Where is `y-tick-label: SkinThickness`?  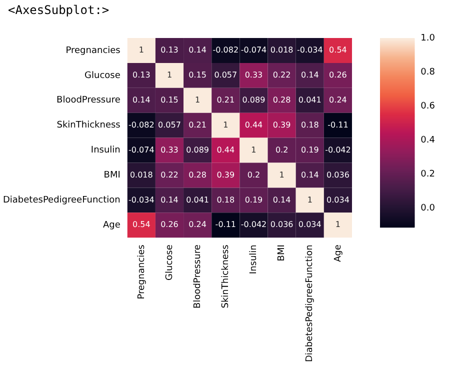
y-tick-label: SkinThickness is located at coordinates (88, 125).